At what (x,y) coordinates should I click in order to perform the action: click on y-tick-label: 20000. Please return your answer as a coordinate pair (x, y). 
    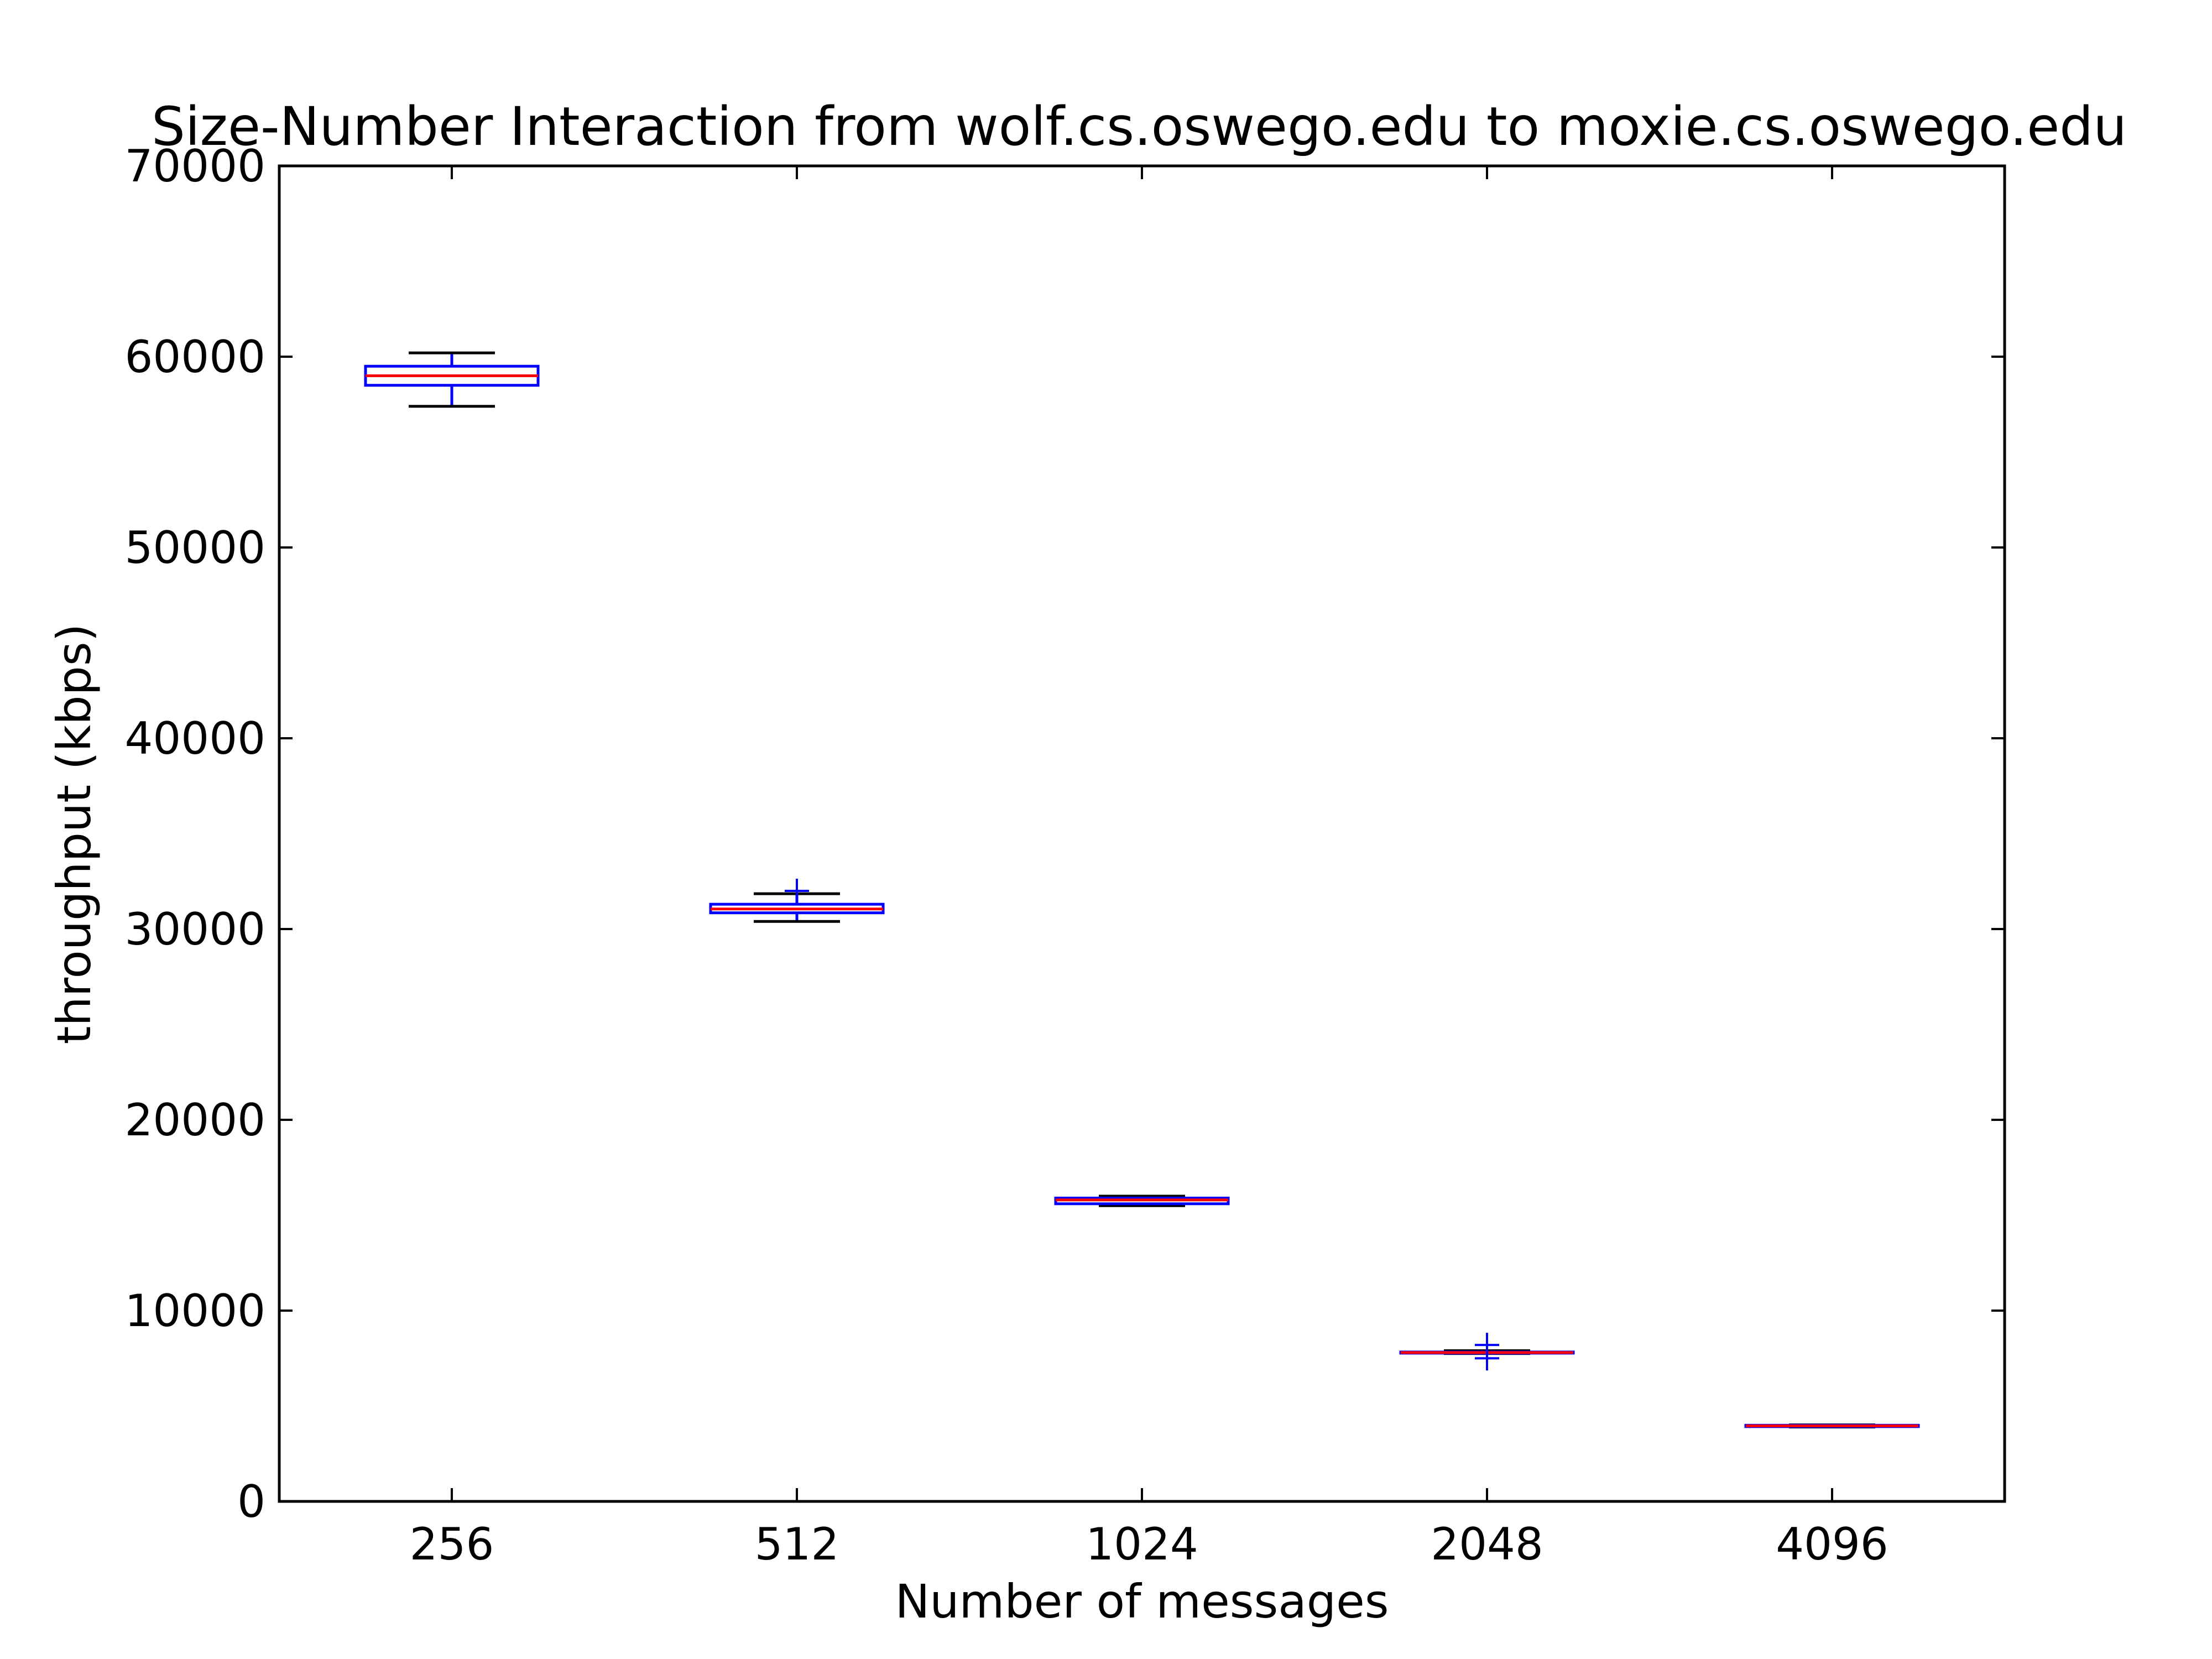
    Looking at the image, I should click on (196, 1120).